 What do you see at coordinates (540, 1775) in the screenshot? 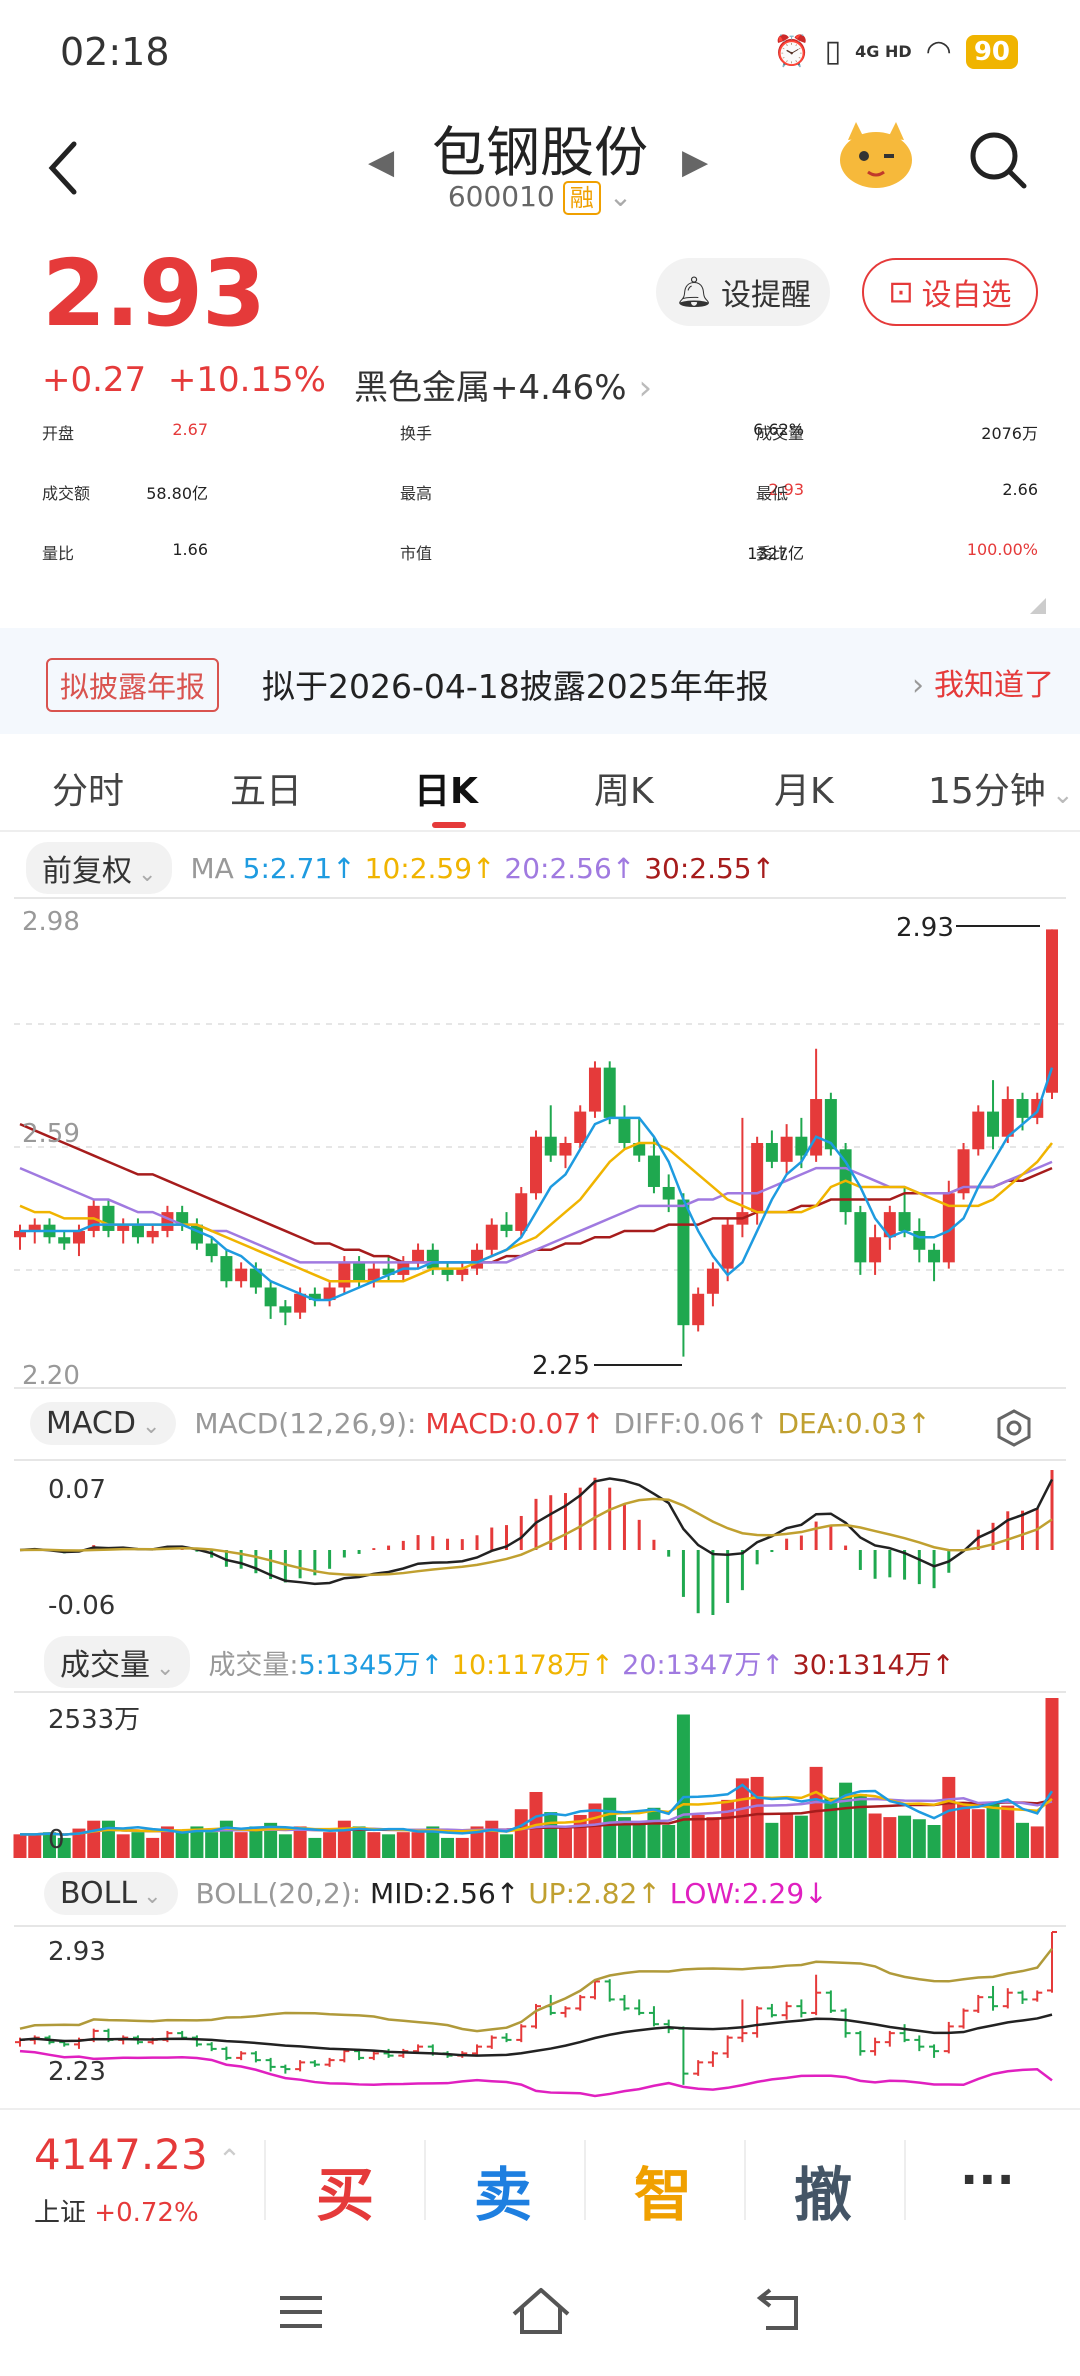
I see `volume-chart: 2533万 0` at bounding box center [540, 1775].